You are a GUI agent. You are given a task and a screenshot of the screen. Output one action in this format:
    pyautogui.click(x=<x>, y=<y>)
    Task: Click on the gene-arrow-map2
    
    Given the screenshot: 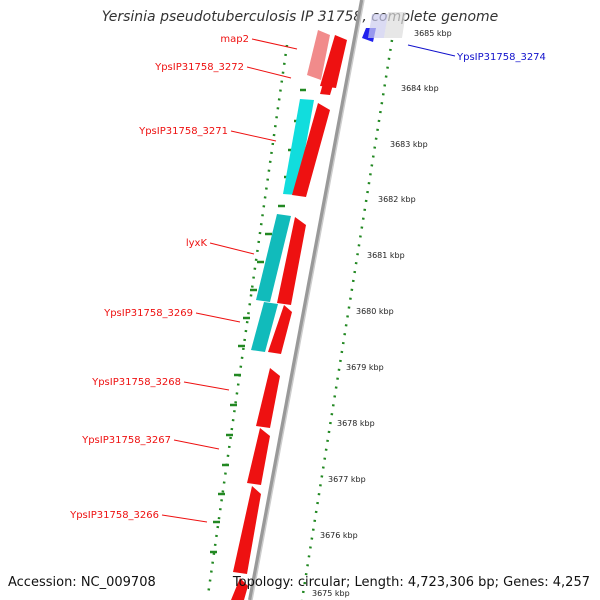 What is the action you would take?
    pyautogui.click(x=333, y=61)
    